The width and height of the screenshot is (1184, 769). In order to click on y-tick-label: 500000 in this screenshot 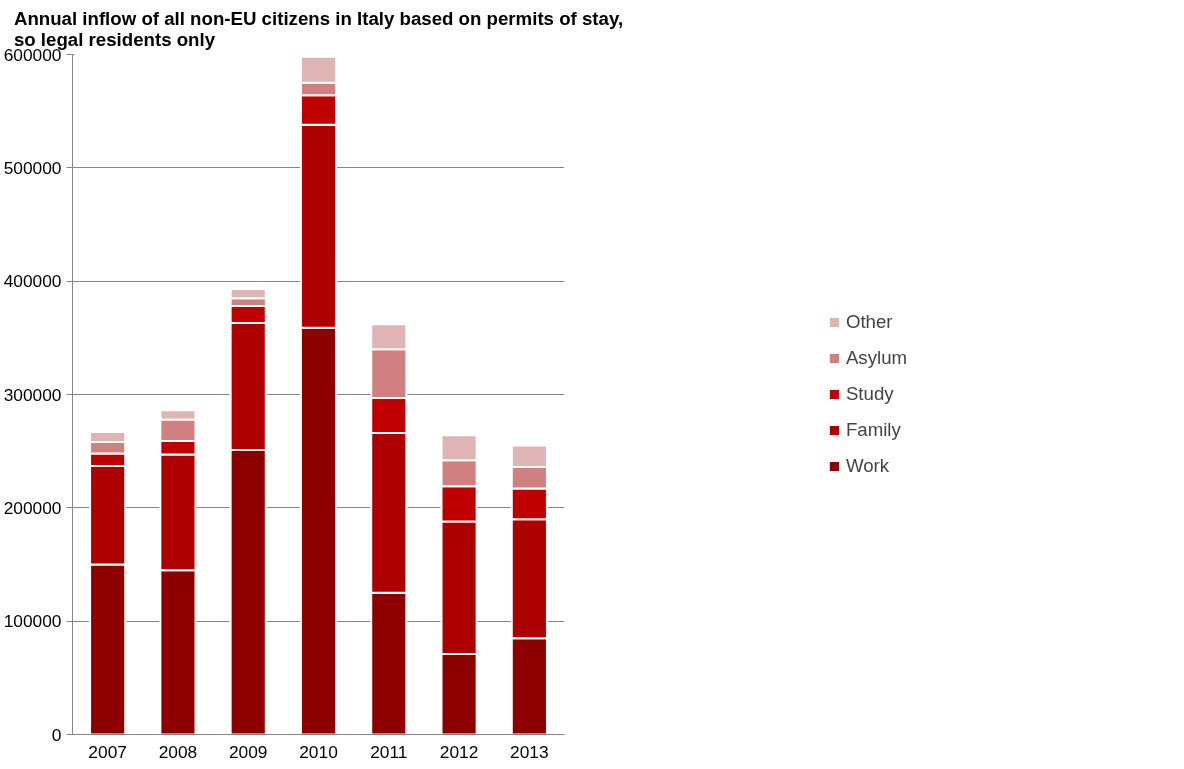, I will do `click(32, 167)`.